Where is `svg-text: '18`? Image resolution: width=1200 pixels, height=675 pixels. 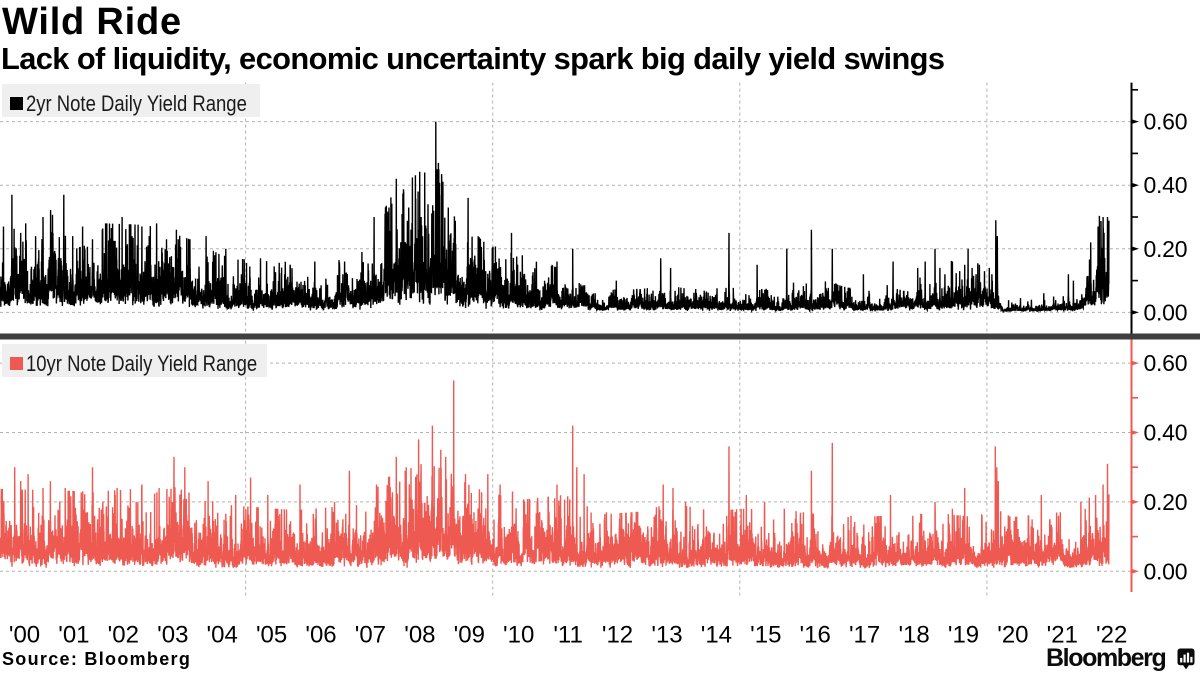
svg-text: '18 is located at coordinates (913, 635).